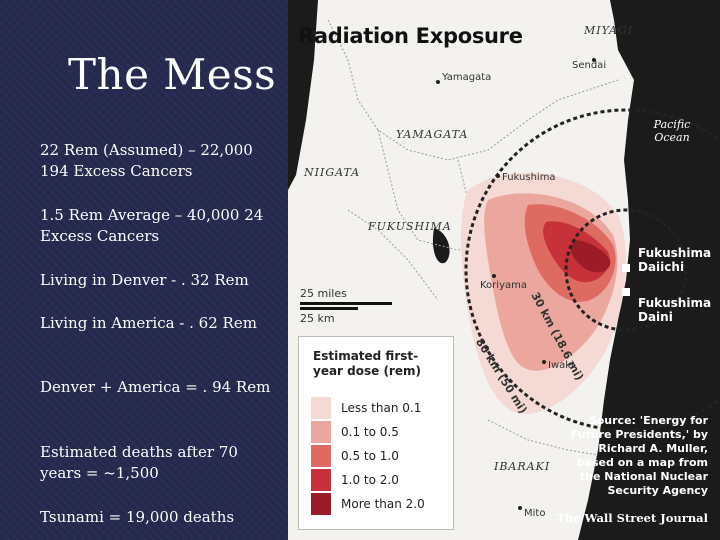 The width and height of the screenshot is (720, 540). Describe the element at coordinates (370, 480) in the screenshot. I see `legend-label: 1.0 to 2.0` at that location.